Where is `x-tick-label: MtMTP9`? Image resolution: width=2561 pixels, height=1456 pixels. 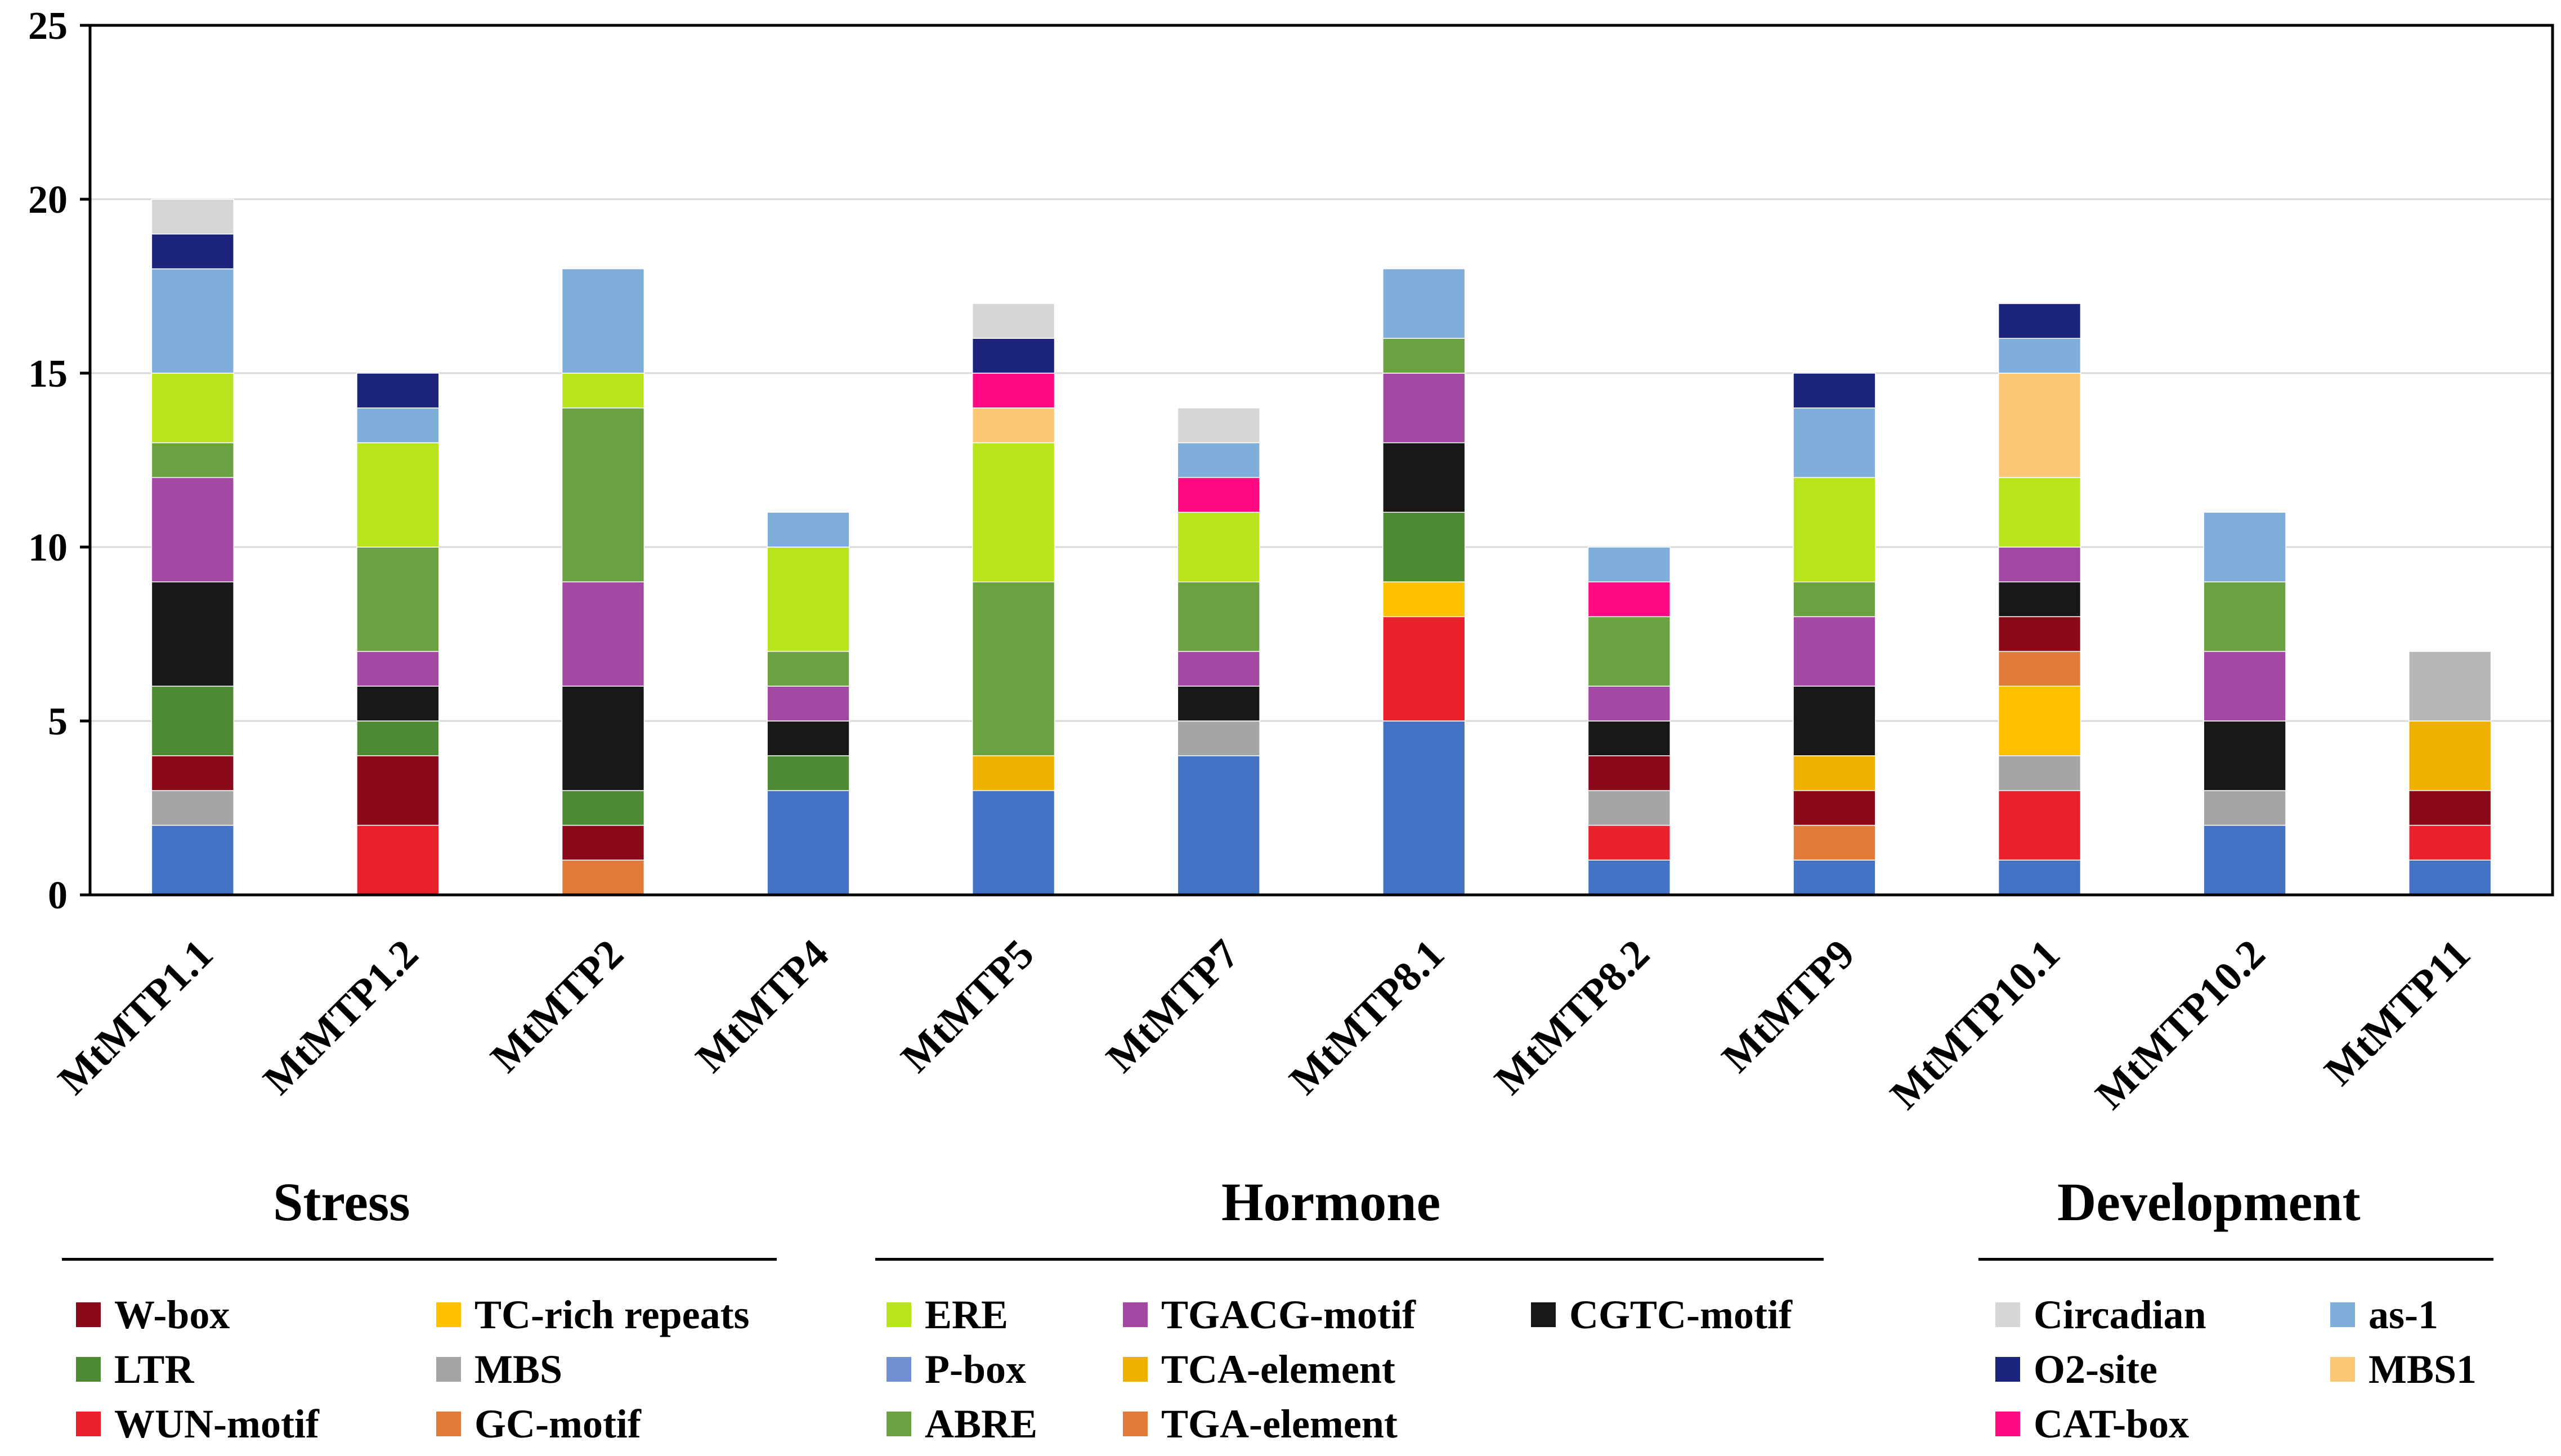 x-tick-label: MtMTP9 is located at coordinates (1788, 1006).